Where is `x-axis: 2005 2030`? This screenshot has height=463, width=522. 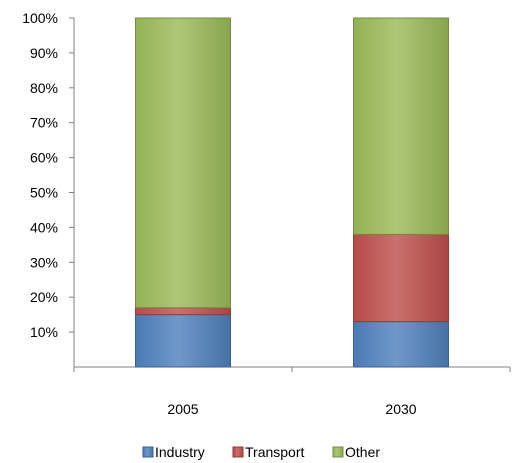
x-axis: 2005 2030 is located at coordinates (292, 391).